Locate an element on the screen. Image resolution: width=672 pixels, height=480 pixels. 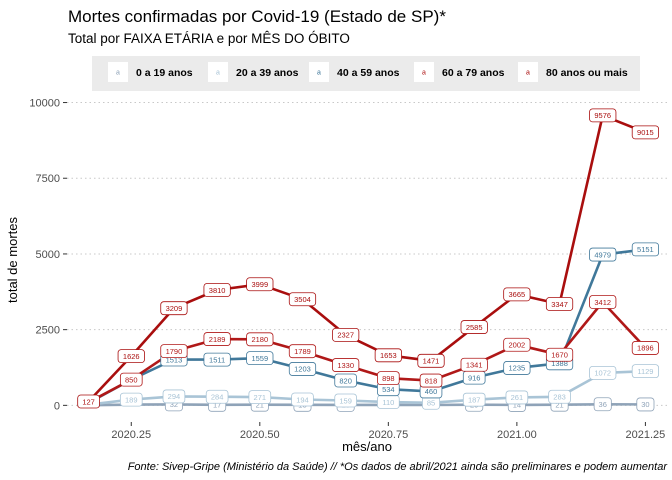
data-label: 3999 is located at coordinates (260, 284).